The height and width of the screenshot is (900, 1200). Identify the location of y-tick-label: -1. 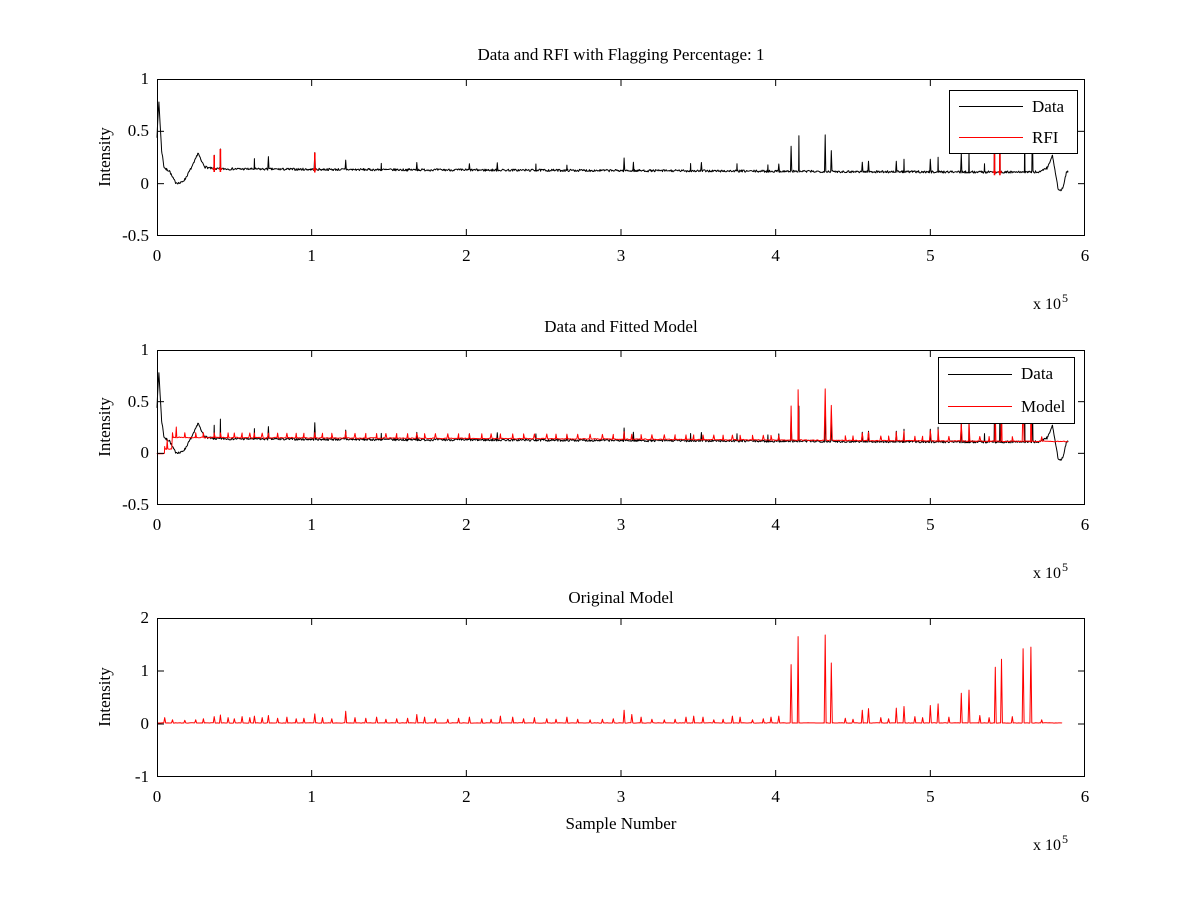
(141, 776).